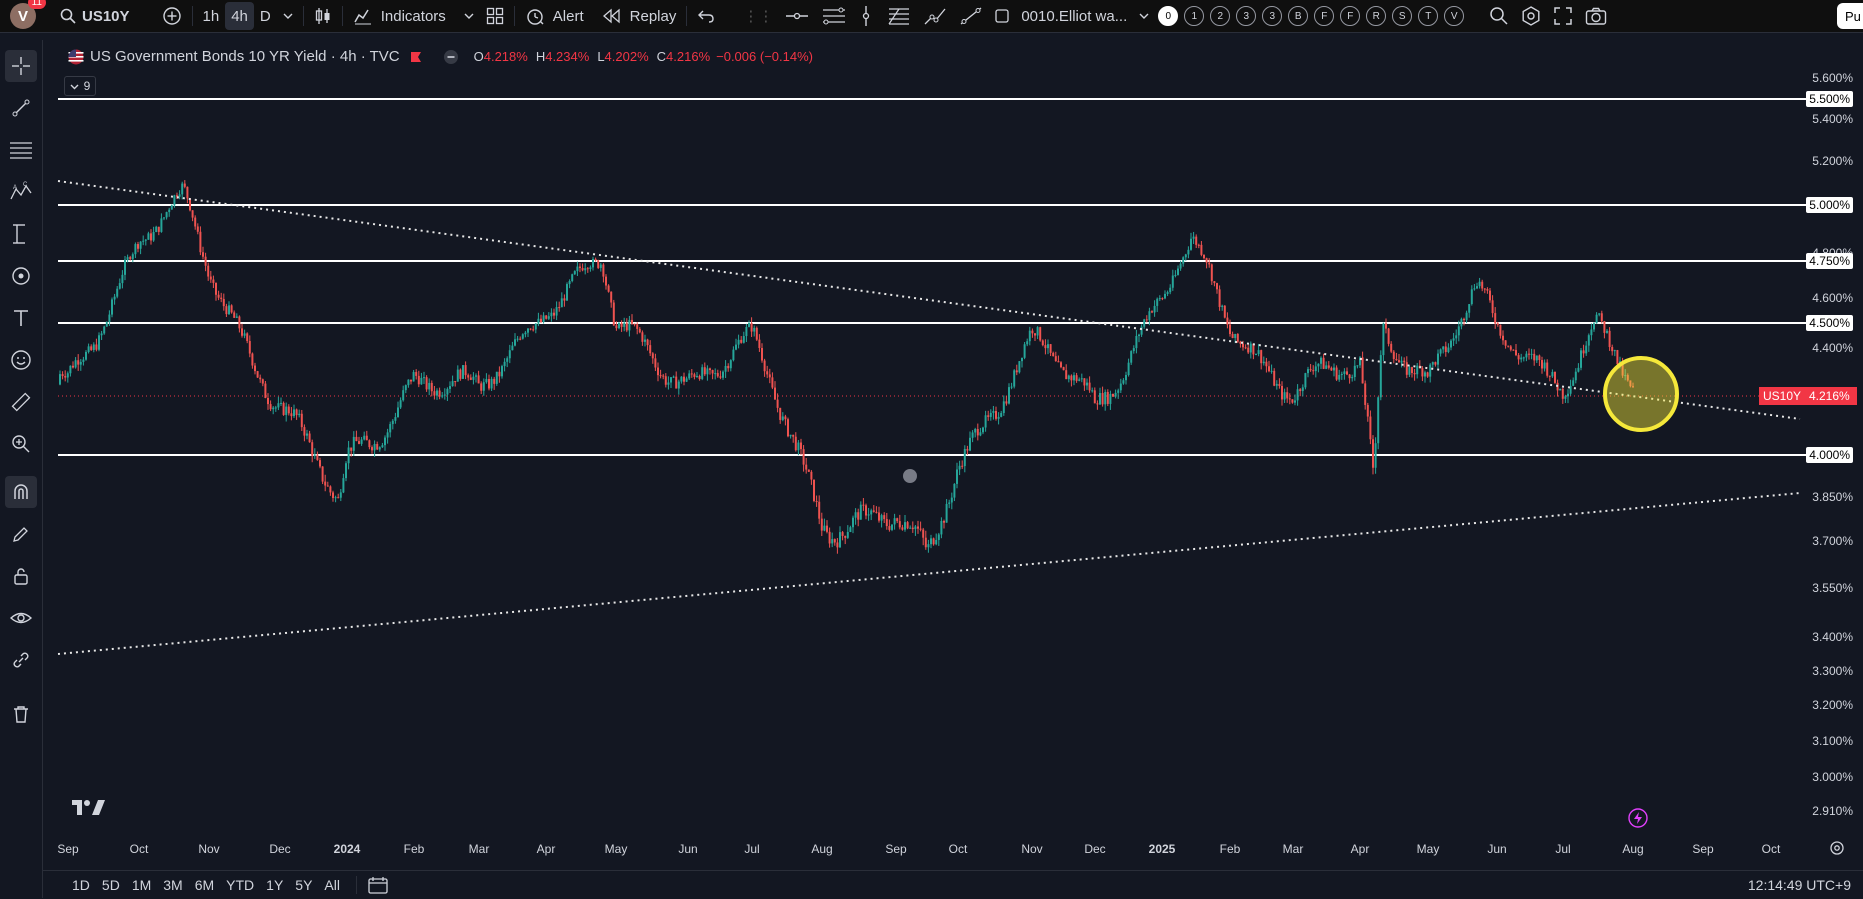 The width and height of the screenshot is (1863, 899). Describe the element at coordinates (21, 618) in the screenshot. I see `hide-drawings-tool` at that location.